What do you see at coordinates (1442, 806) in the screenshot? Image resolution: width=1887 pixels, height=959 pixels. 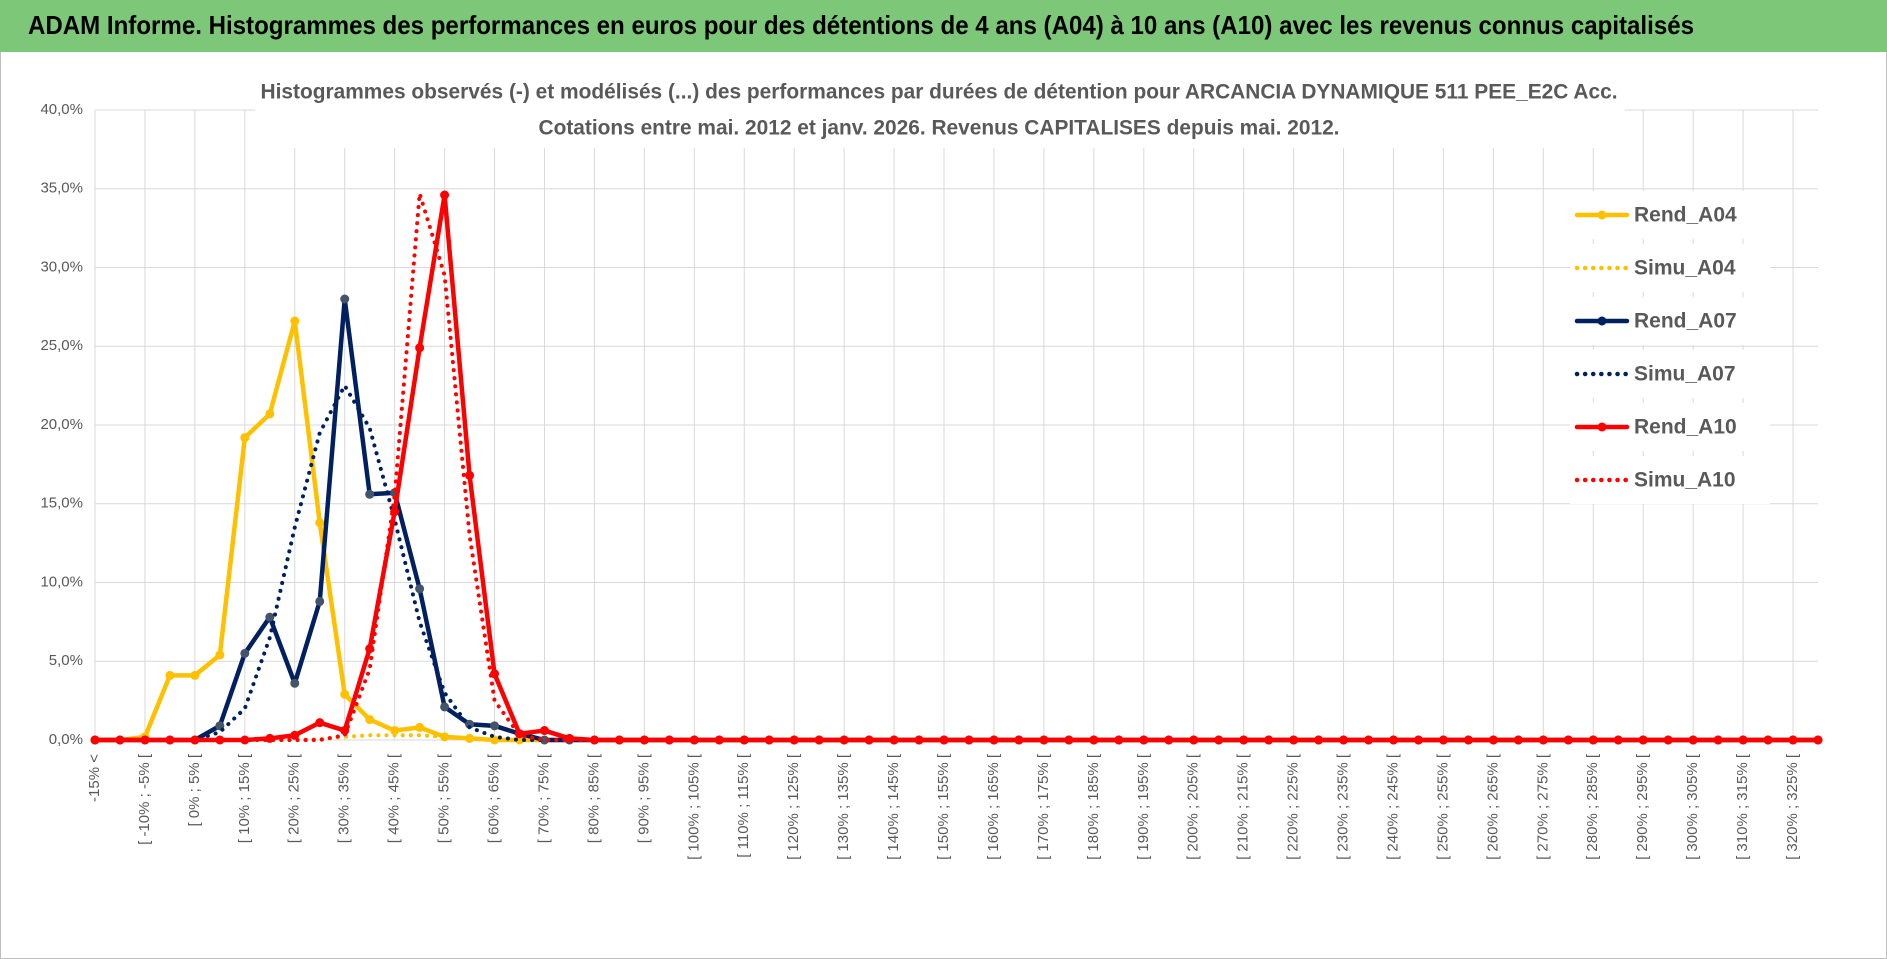 I see `x-tick-label: [ 250% ; 255% [` at bounding box center [1442, 806].